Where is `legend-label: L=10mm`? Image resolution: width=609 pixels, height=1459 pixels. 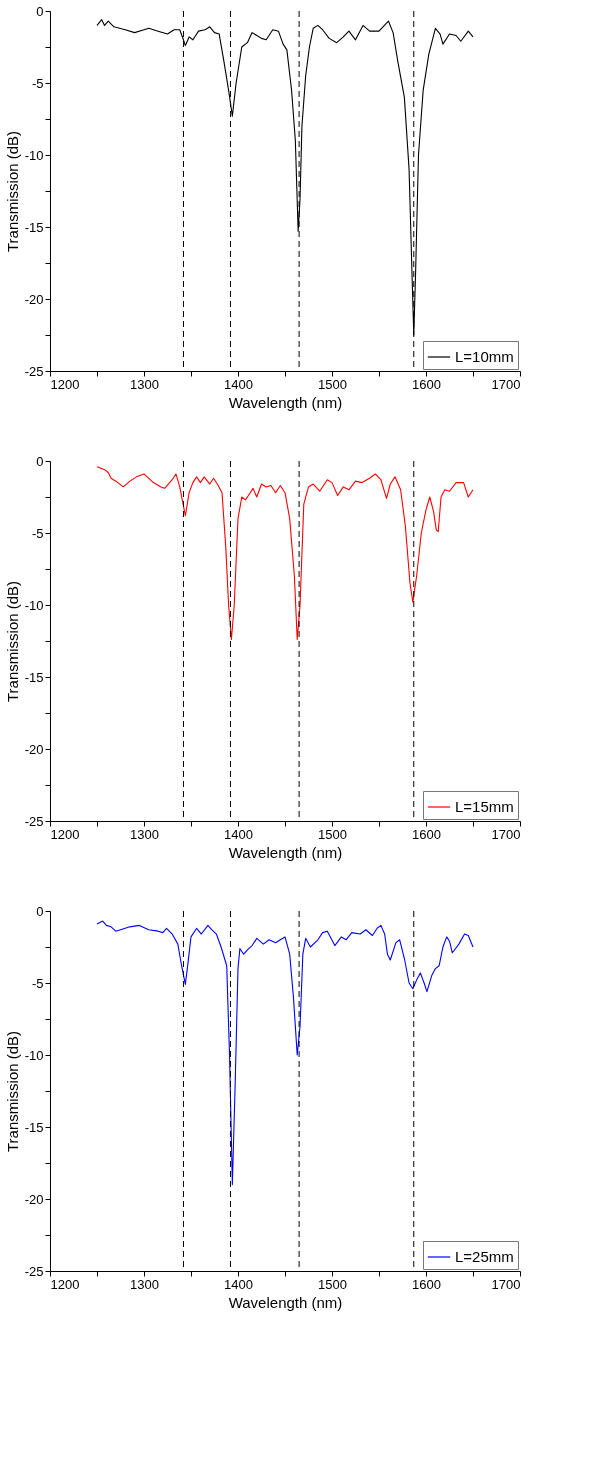
legend-label: L=10mm is located at coordinates (484, 356).